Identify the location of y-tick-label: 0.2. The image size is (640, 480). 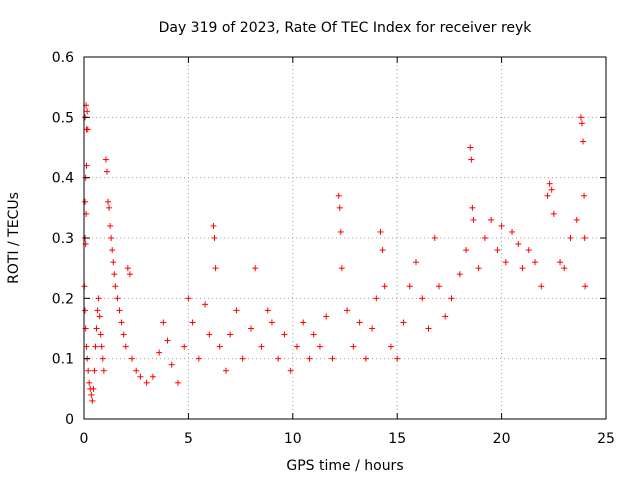
(63, 299).